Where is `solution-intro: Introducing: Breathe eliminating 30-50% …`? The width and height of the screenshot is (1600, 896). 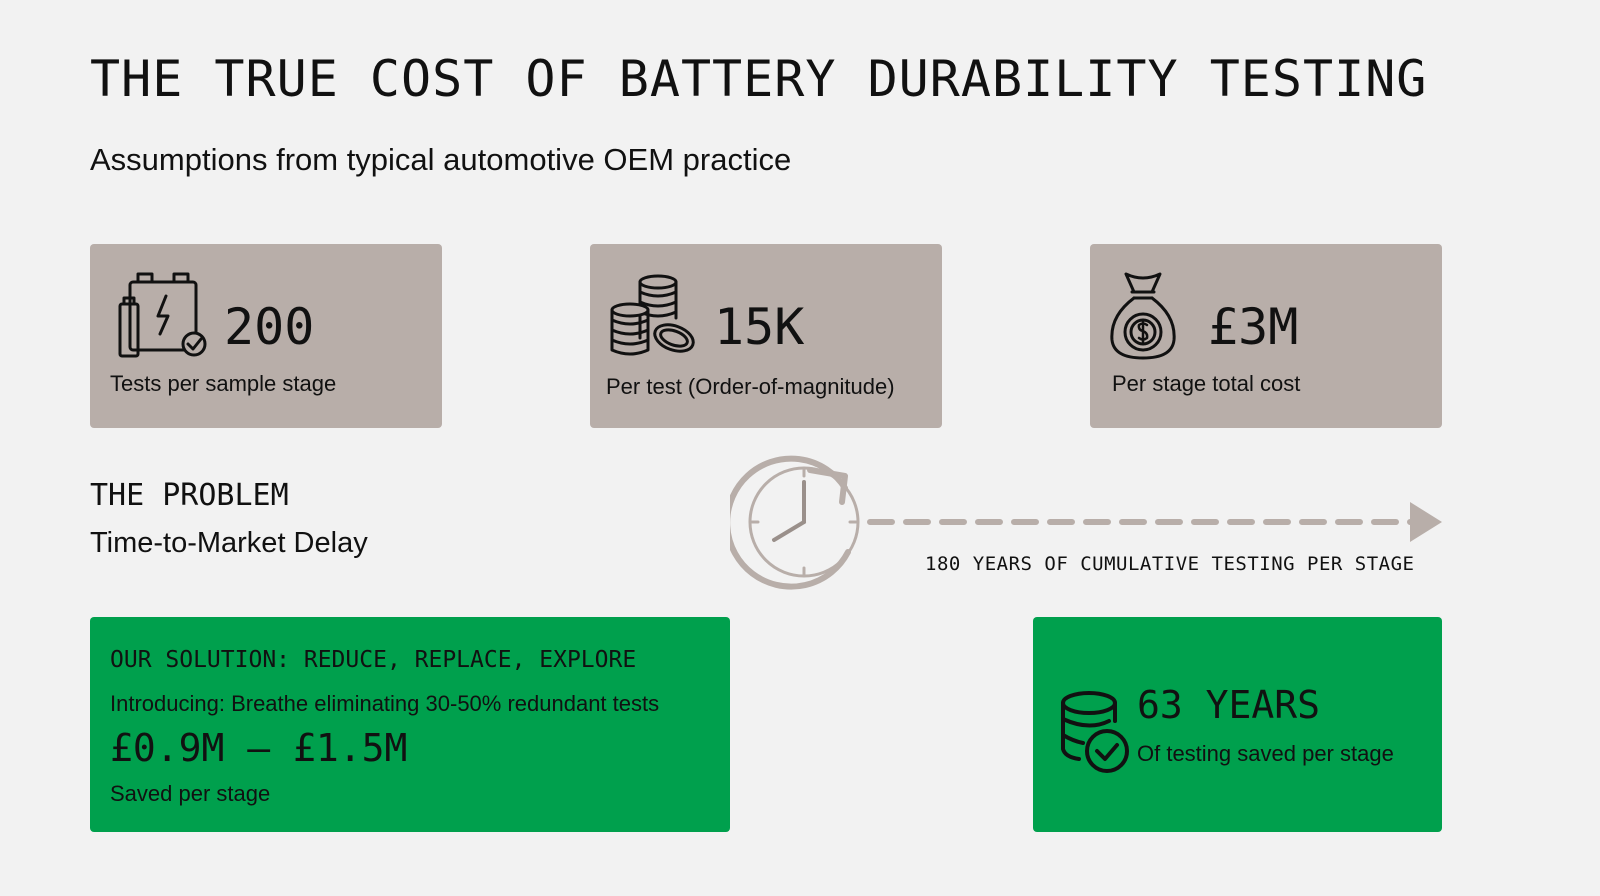 solution-intro: Introducing: Breathe eliminating 30-50% … is located at coordinates (385, 703).